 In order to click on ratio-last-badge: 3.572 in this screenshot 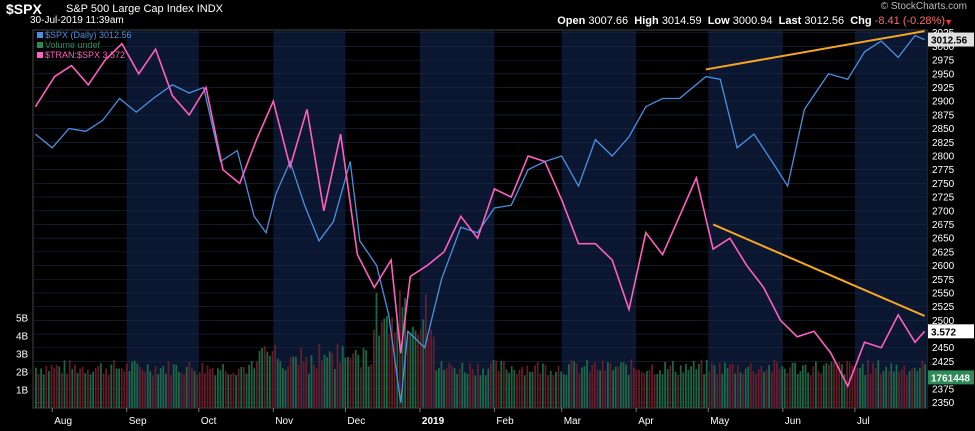, I will do `click(943, 332)`.